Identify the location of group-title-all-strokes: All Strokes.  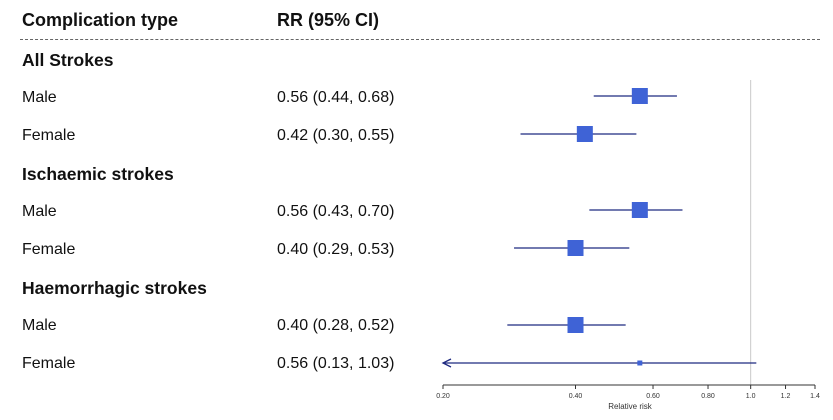
(68, 60).